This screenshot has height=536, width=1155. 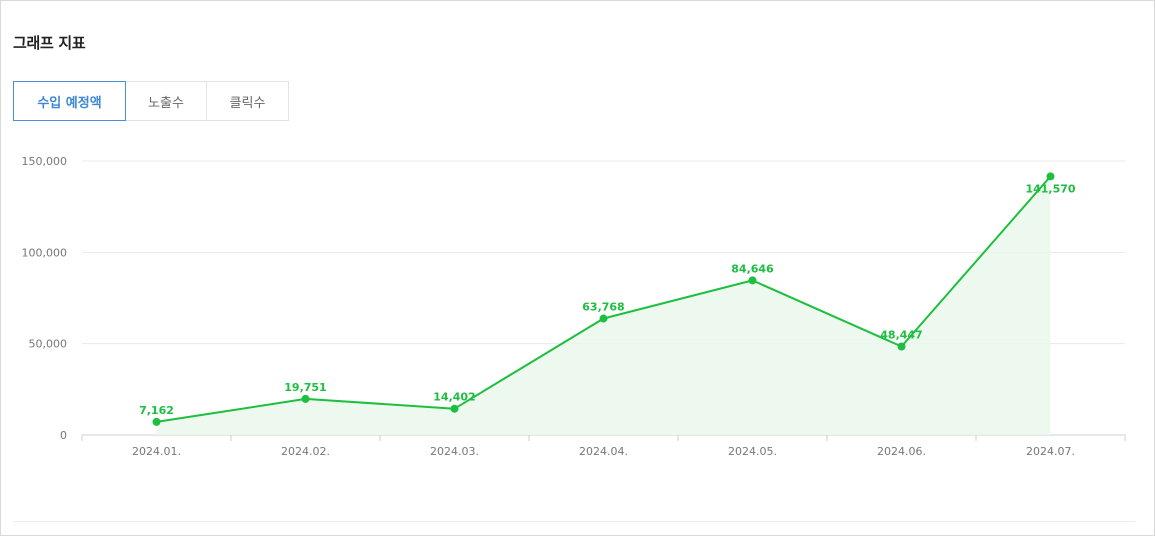 I want to click on tab-revenue: 수입 예정액, so click(x=69, y=101).